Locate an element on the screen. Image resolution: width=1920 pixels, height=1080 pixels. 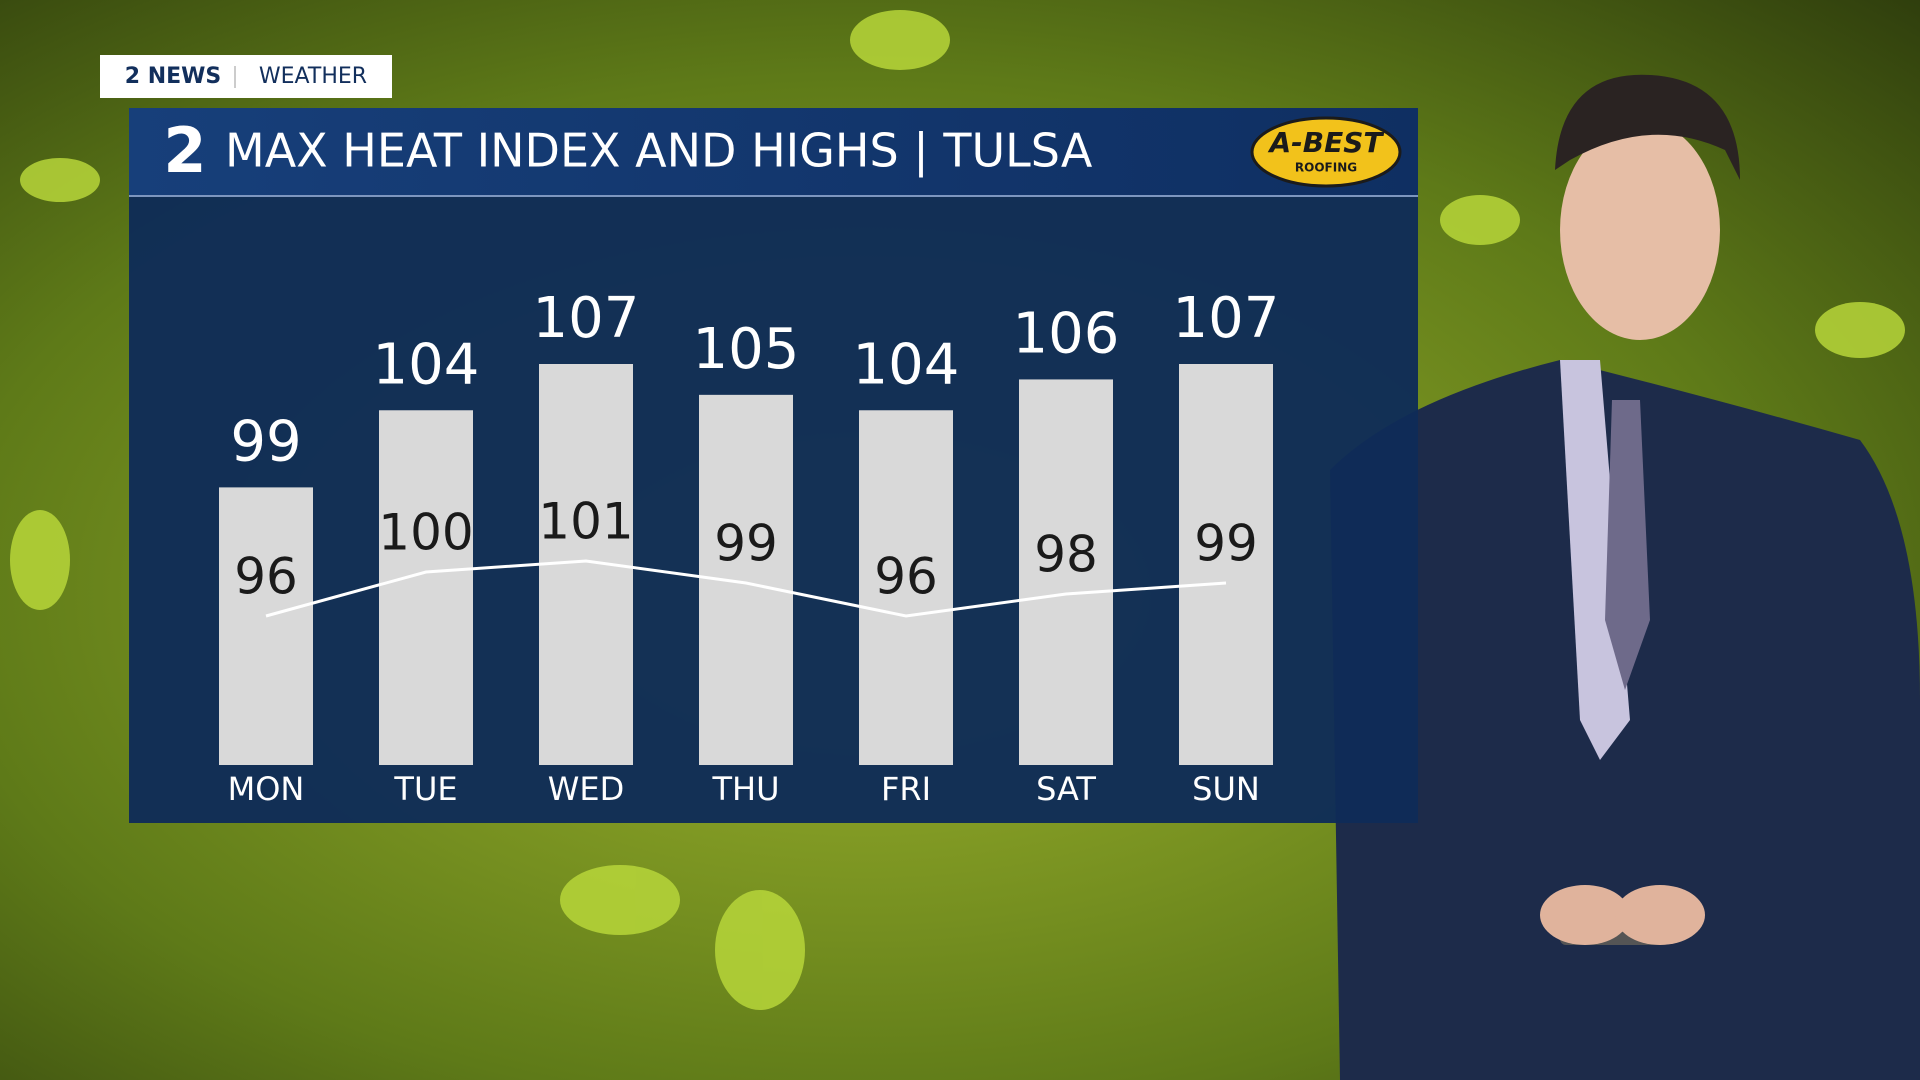
x-tick-label: TUE is located at coordinates (425, 789).